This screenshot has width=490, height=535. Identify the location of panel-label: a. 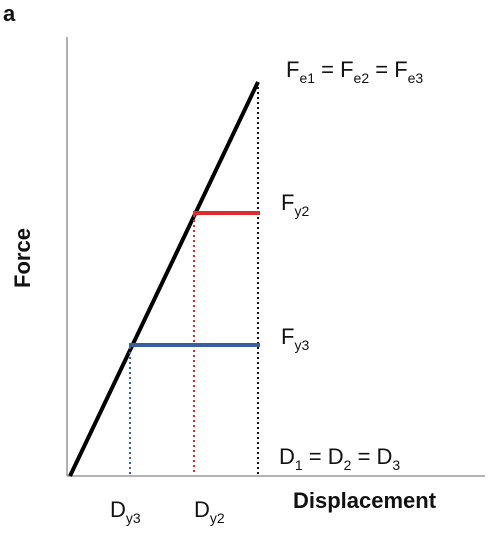
(9, 13).